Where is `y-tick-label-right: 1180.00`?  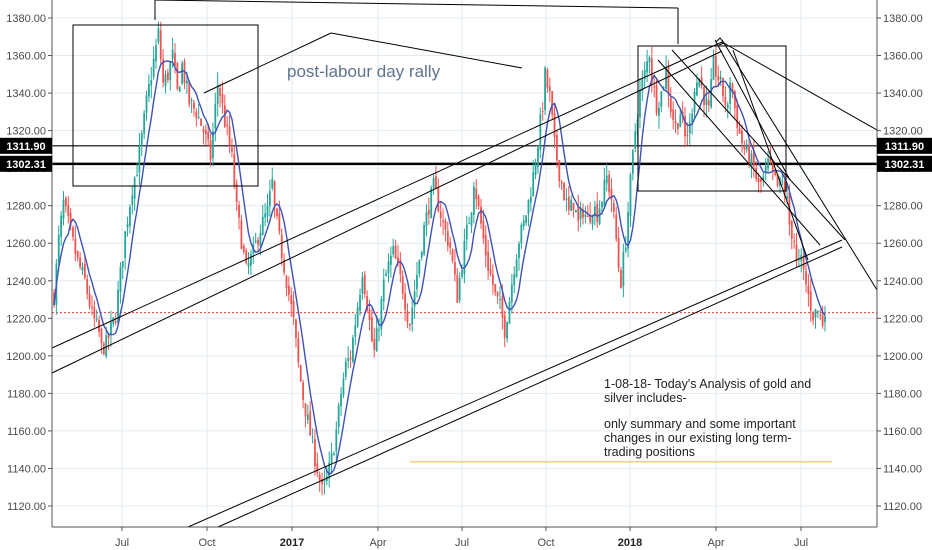
y-tick-label-right: 1180.00 is located at coordinates (902, 394).